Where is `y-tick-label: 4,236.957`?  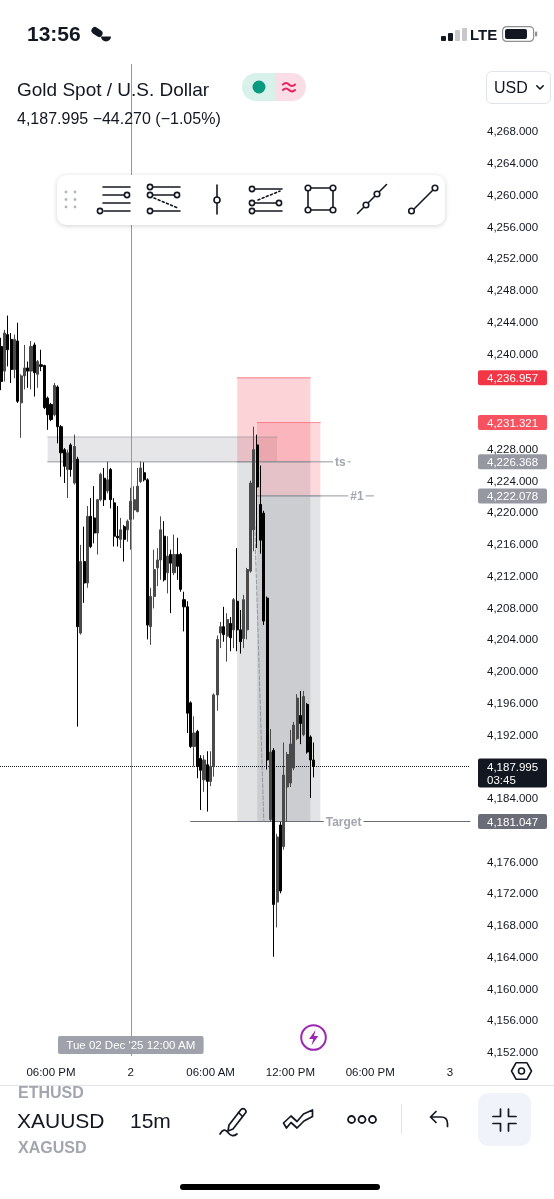 y-tick-label: 4,236.957 is located at coordinates (513, 378).